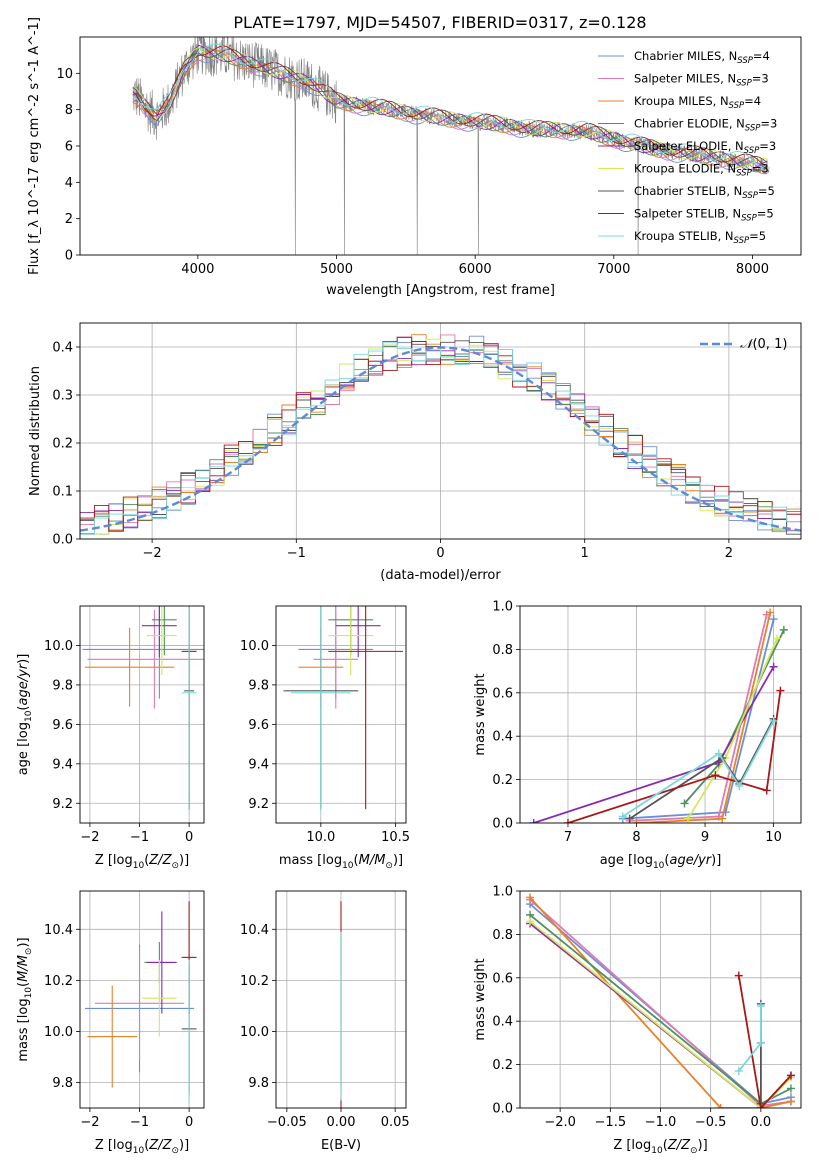 This screenshot has height=1170, width=819. What do you see at coordinates (705, 837) in the screenshot?
I see `x-tick-label: 9` at bounding box center [705, 837].